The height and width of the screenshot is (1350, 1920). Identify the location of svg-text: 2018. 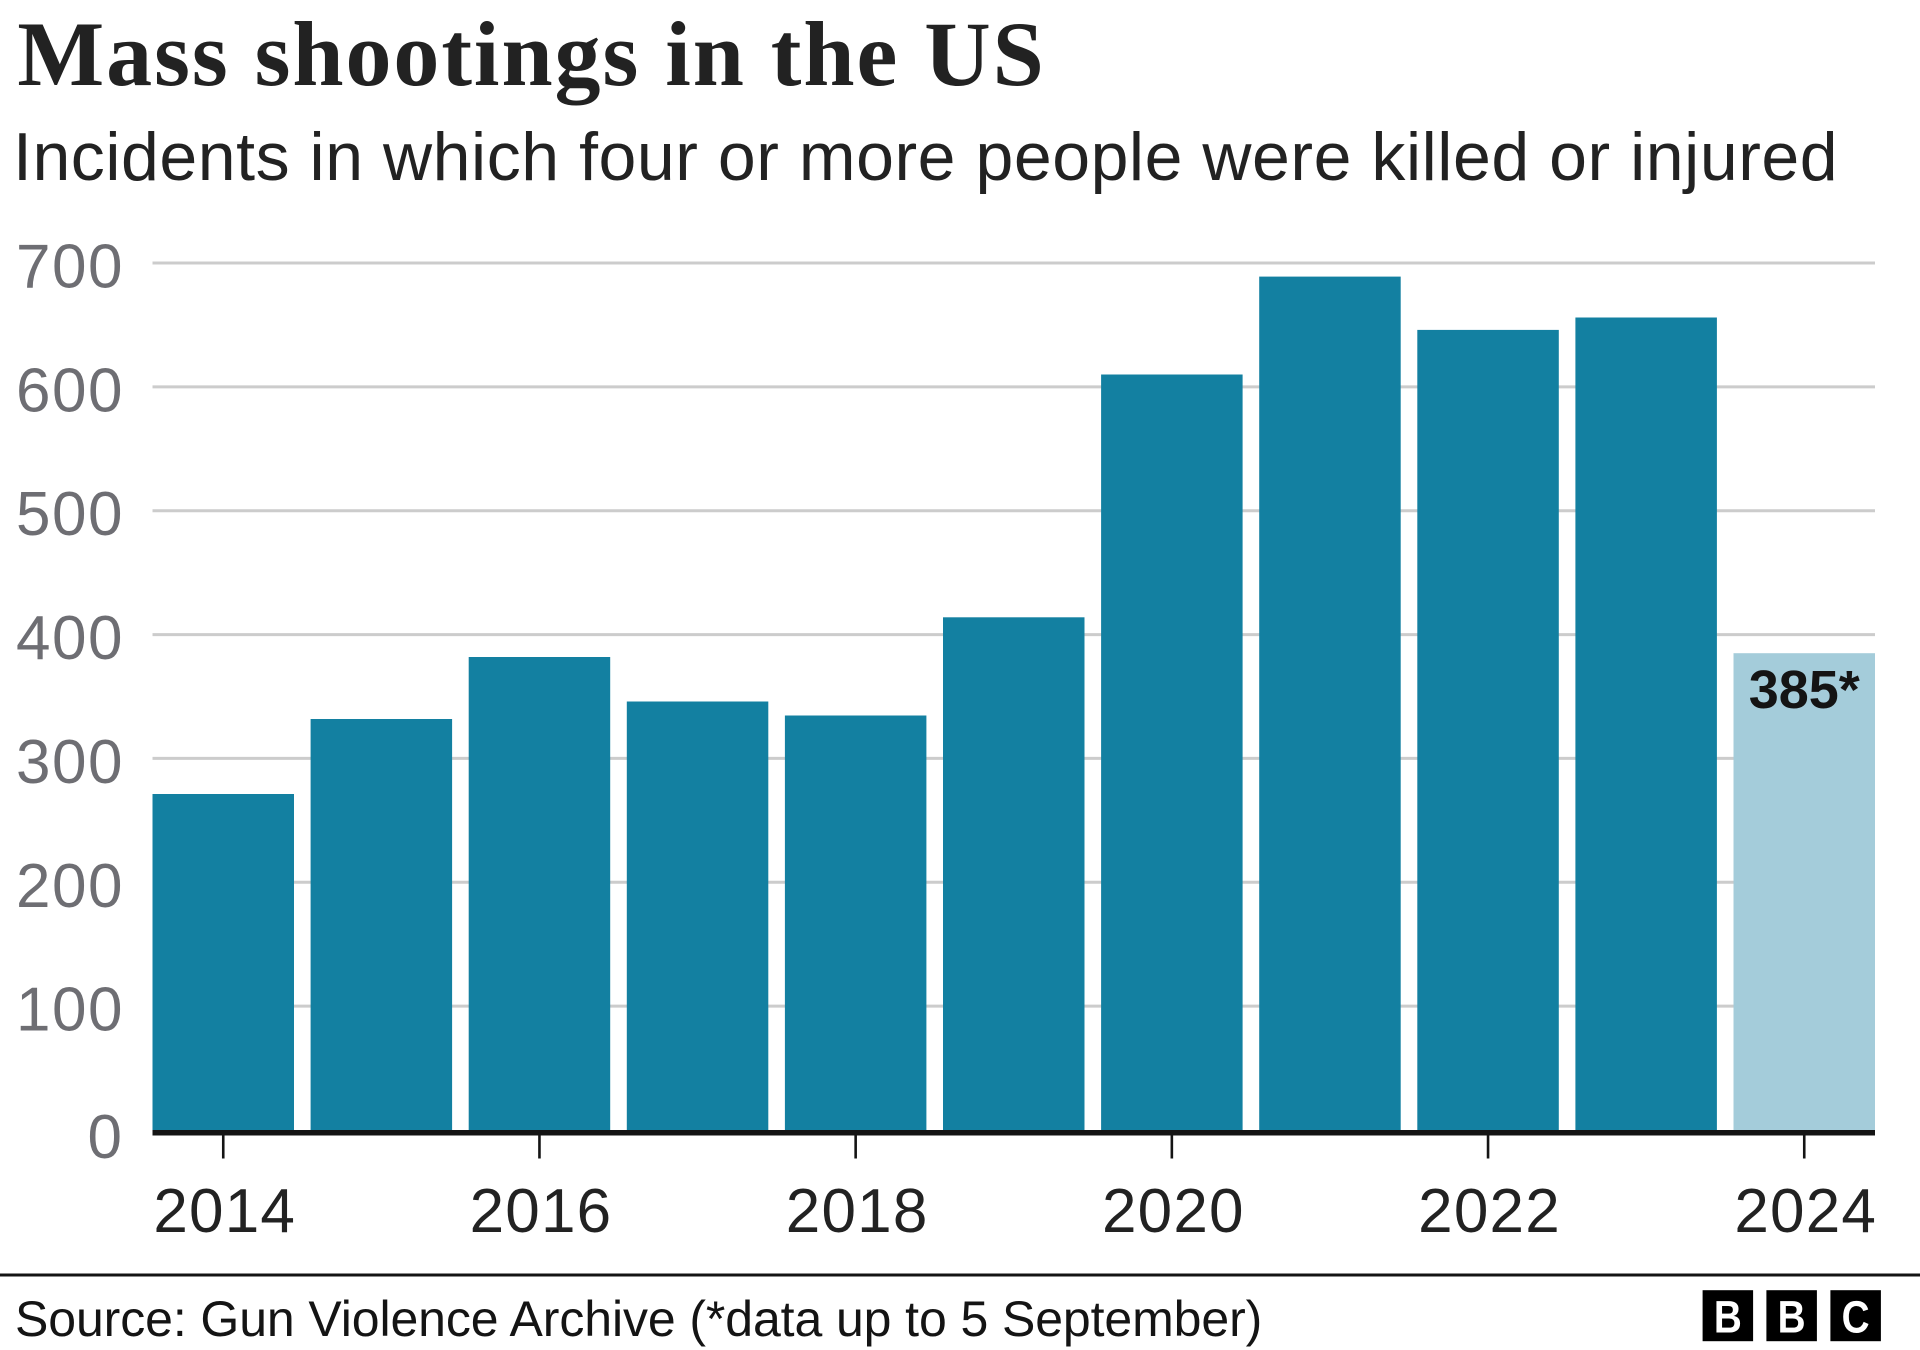
(857, 1211).